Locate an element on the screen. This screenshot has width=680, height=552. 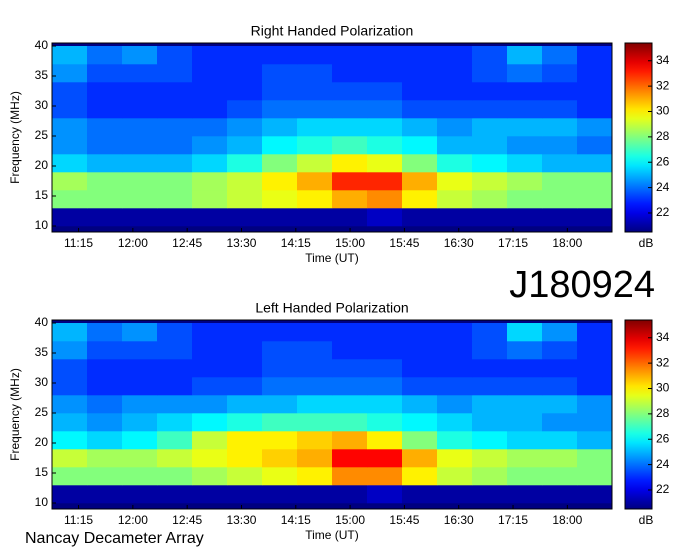
y-tick-label: 25 is located at coordinates (42, 135).